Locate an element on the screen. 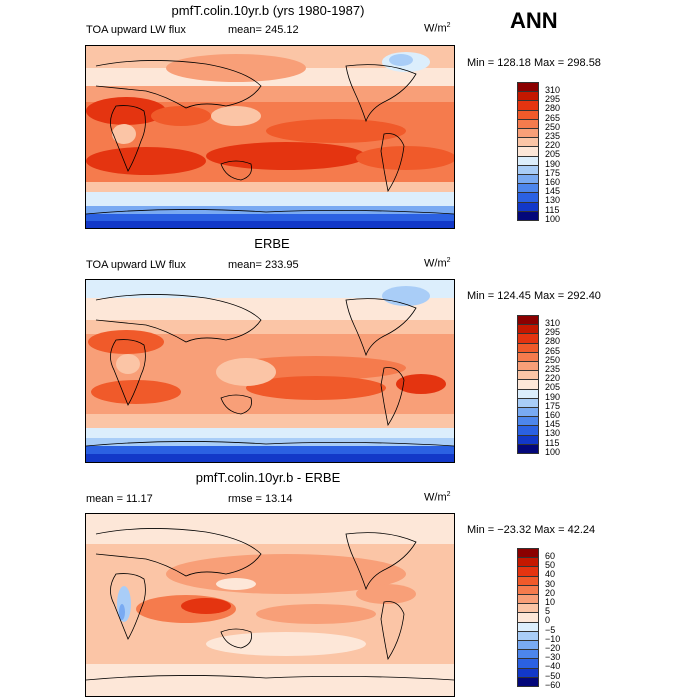 The image size is (700, 700). panel-3-units: W/m2 is located at coordinates (437, 497).